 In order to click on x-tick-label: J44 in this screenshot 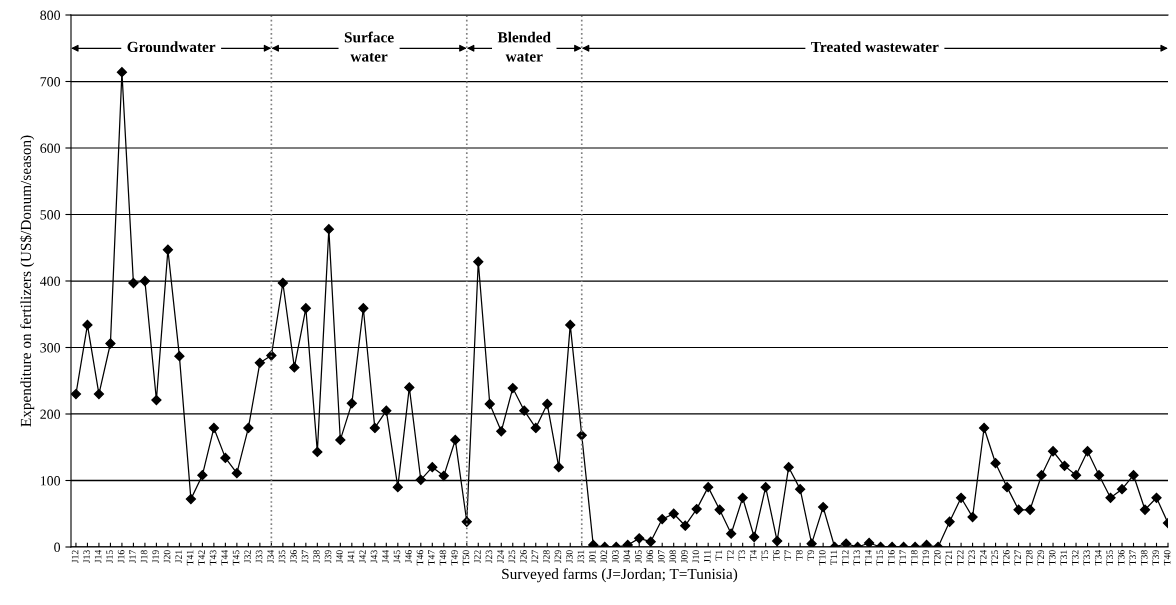, I will do `click(385, 556)`.